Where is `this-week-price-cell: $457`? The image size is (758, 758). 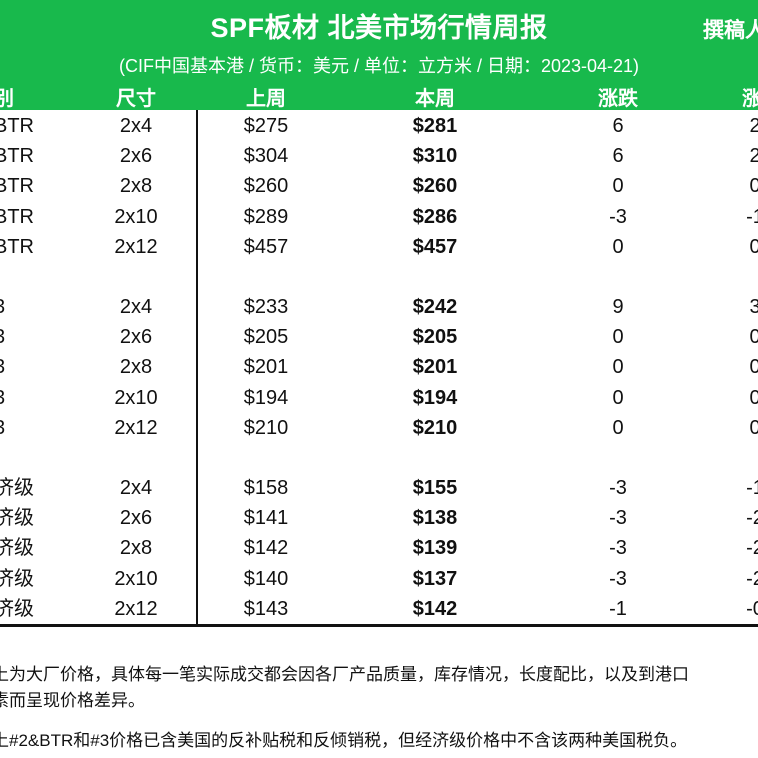 this-week-price-cell: $457 is located at coordinates (435, 246).